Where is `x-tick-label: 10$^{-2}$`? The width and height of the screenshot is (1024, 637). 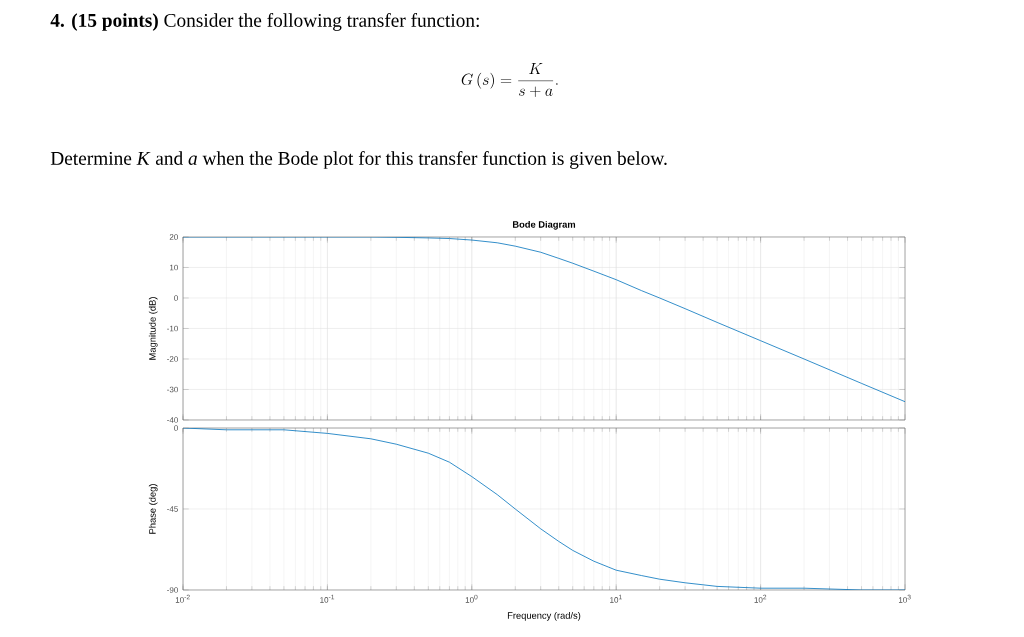
x-tick-label: 10$^{-2}$ is located at coordinates (182, 598).